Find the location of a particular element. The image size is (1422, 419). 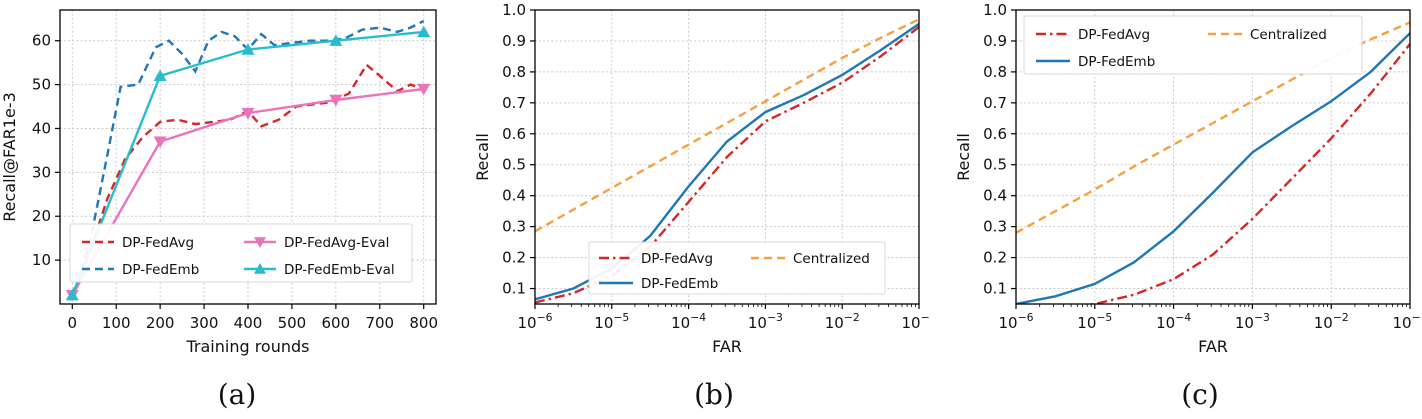

svg-text: DP-FedAvg-Eval is located at coordinates (336, 243).